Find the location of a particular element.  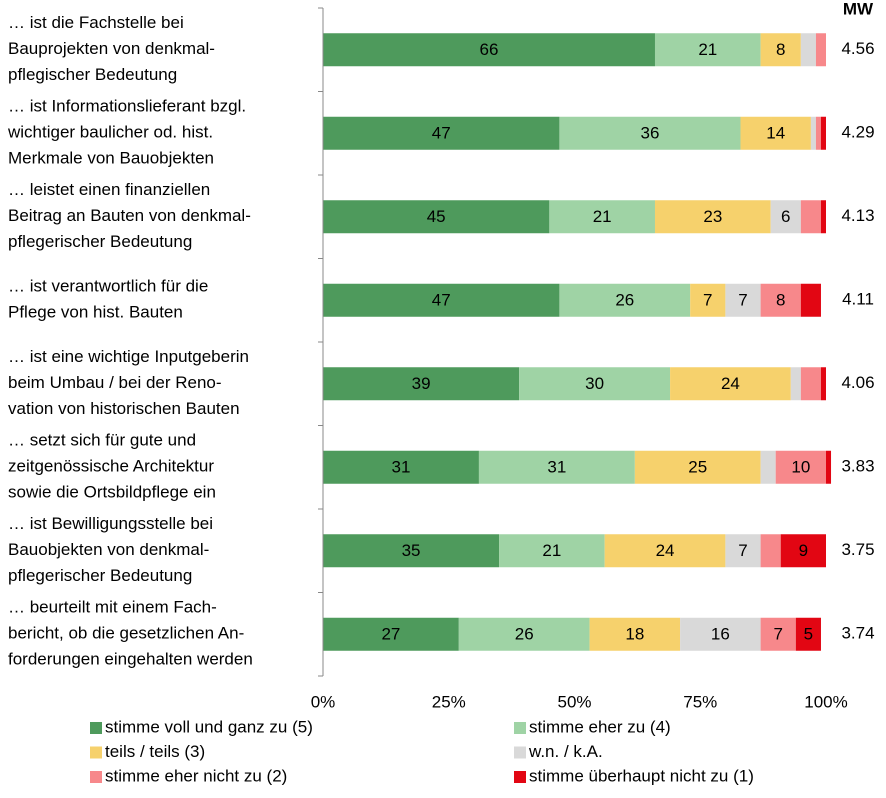

data-label: 16 is located at coordinates (720, 634).